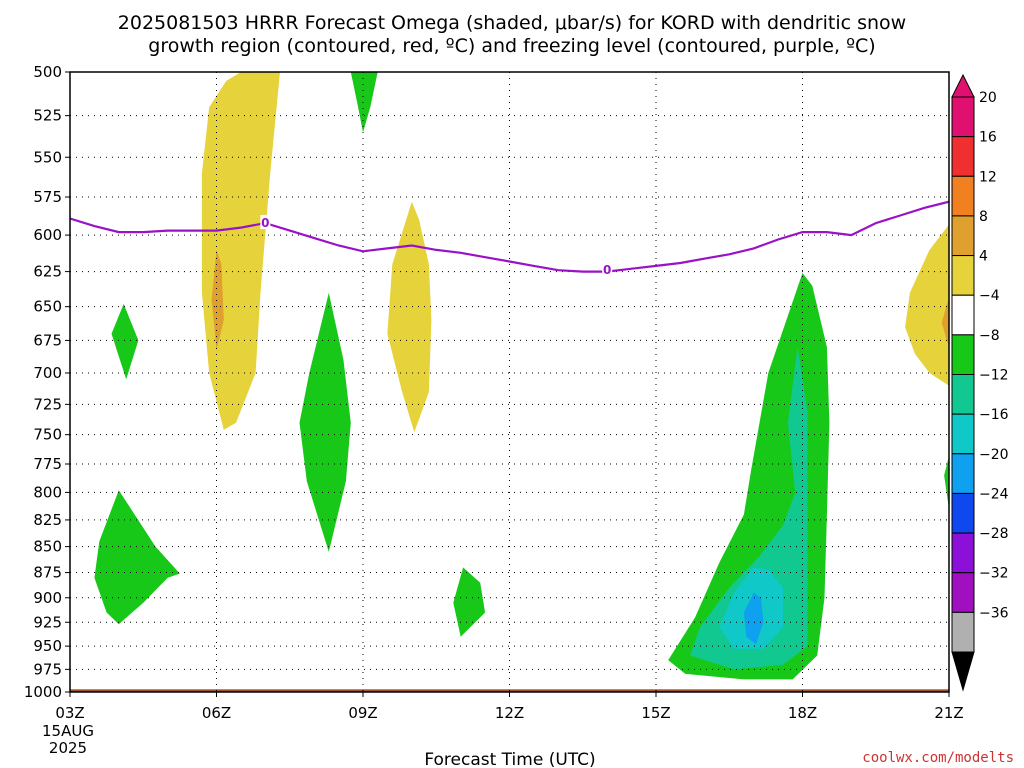 This screenshot has width=1024, height=768. Describe the element at coordinates (509, 759) in the screenshot. I see `x-axis-label: Forecast Time (UTC)` at that location.